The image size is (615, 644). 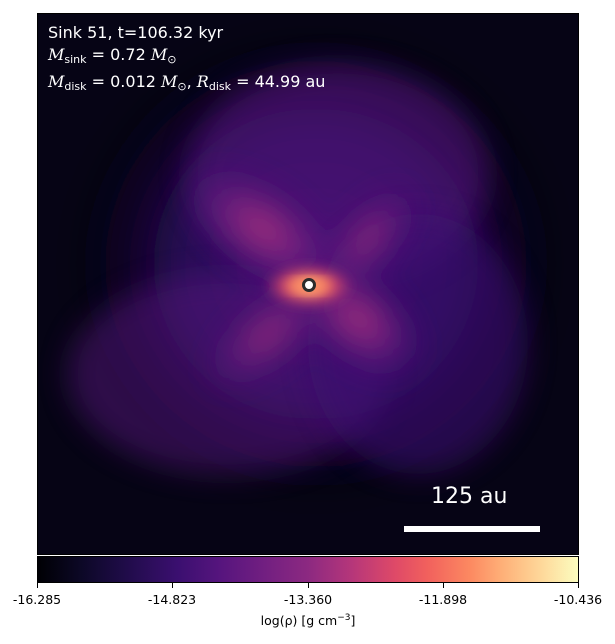 I want to click on disk-line: Mdisk = 0.012 M⊙, Rdisk = 44.99 au, so click(x=187, y=82).